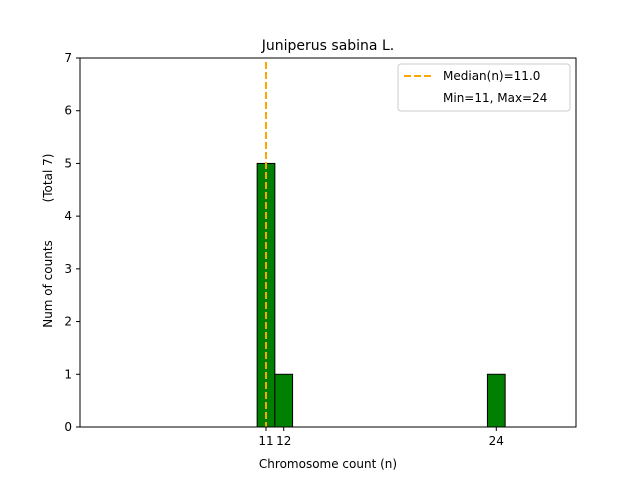 Image resolution: width=640 pixels, height=480 pixels. I want to click on y-tick-label-1: 1, so click(68, 374).